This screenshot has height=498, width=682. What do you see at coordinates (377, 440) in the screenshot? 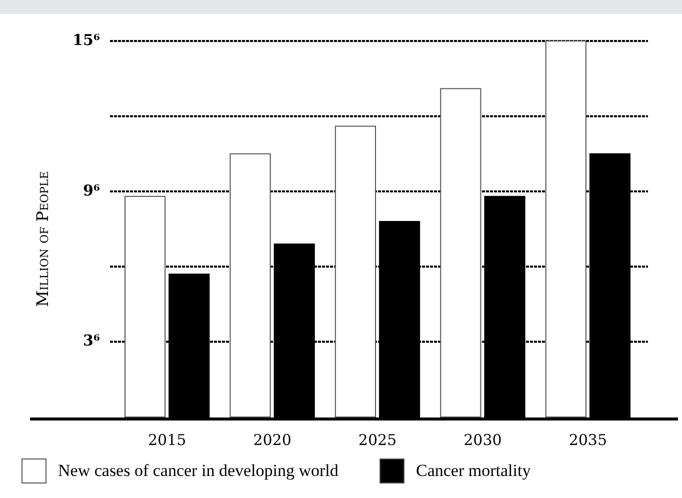
I see `x-tick-label: 2025` at bounding box center [377, 440].